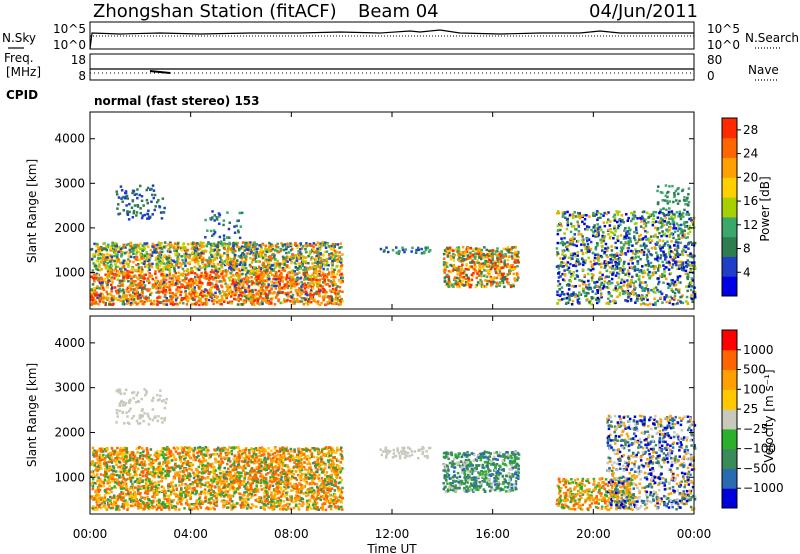 Image resolution: width=800 pixels, height=554 pixels. What do you see at coordinates (391, 67) in the screenshot?
I see `freq-strip-panel: Freq. [MHz] 18 8 80 0 Nave` at bounding box center [391, 67].